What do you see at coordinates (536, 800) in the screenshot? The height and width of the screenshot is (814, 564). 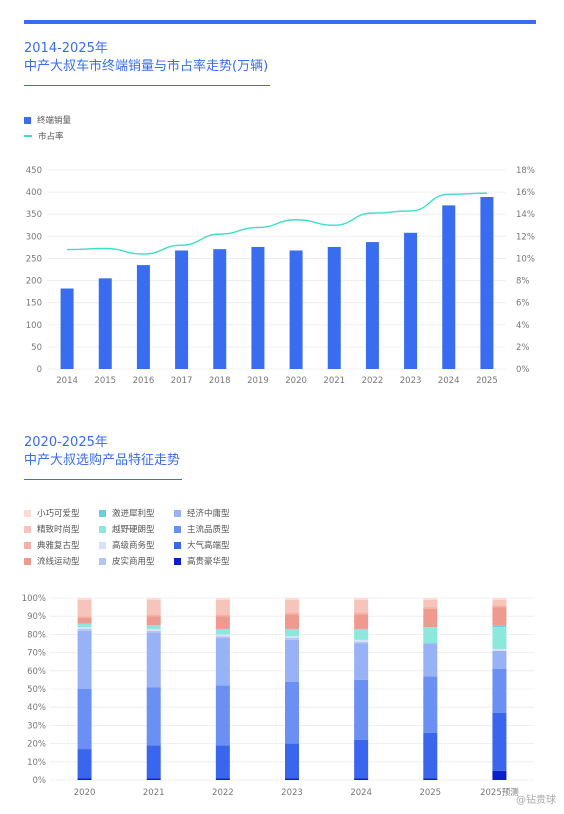 I see `watermark: @钻贵球` at bounding box center [536, 800].